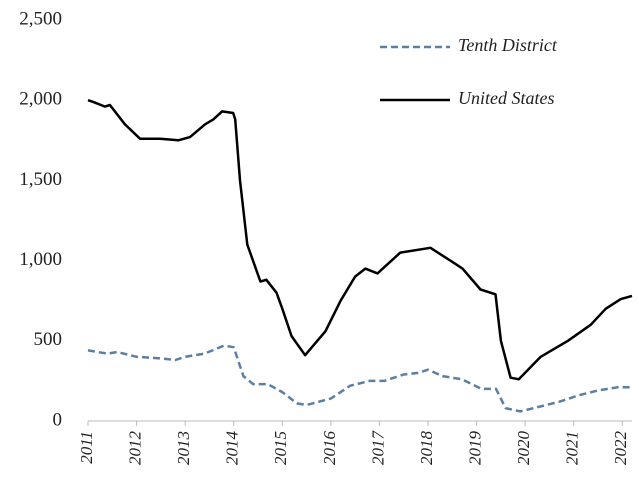 The width and height of the screenshot is (639, 487). I want to click on x-tick-label: 2022, so click(620, 448).